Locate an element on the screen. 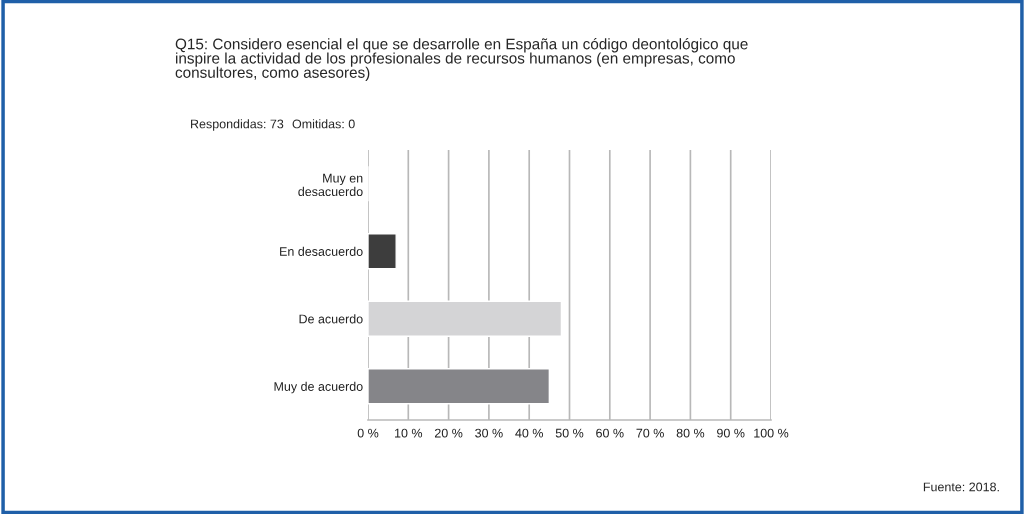  text: Respondidas: 73 is located at coordinates (237, 125).